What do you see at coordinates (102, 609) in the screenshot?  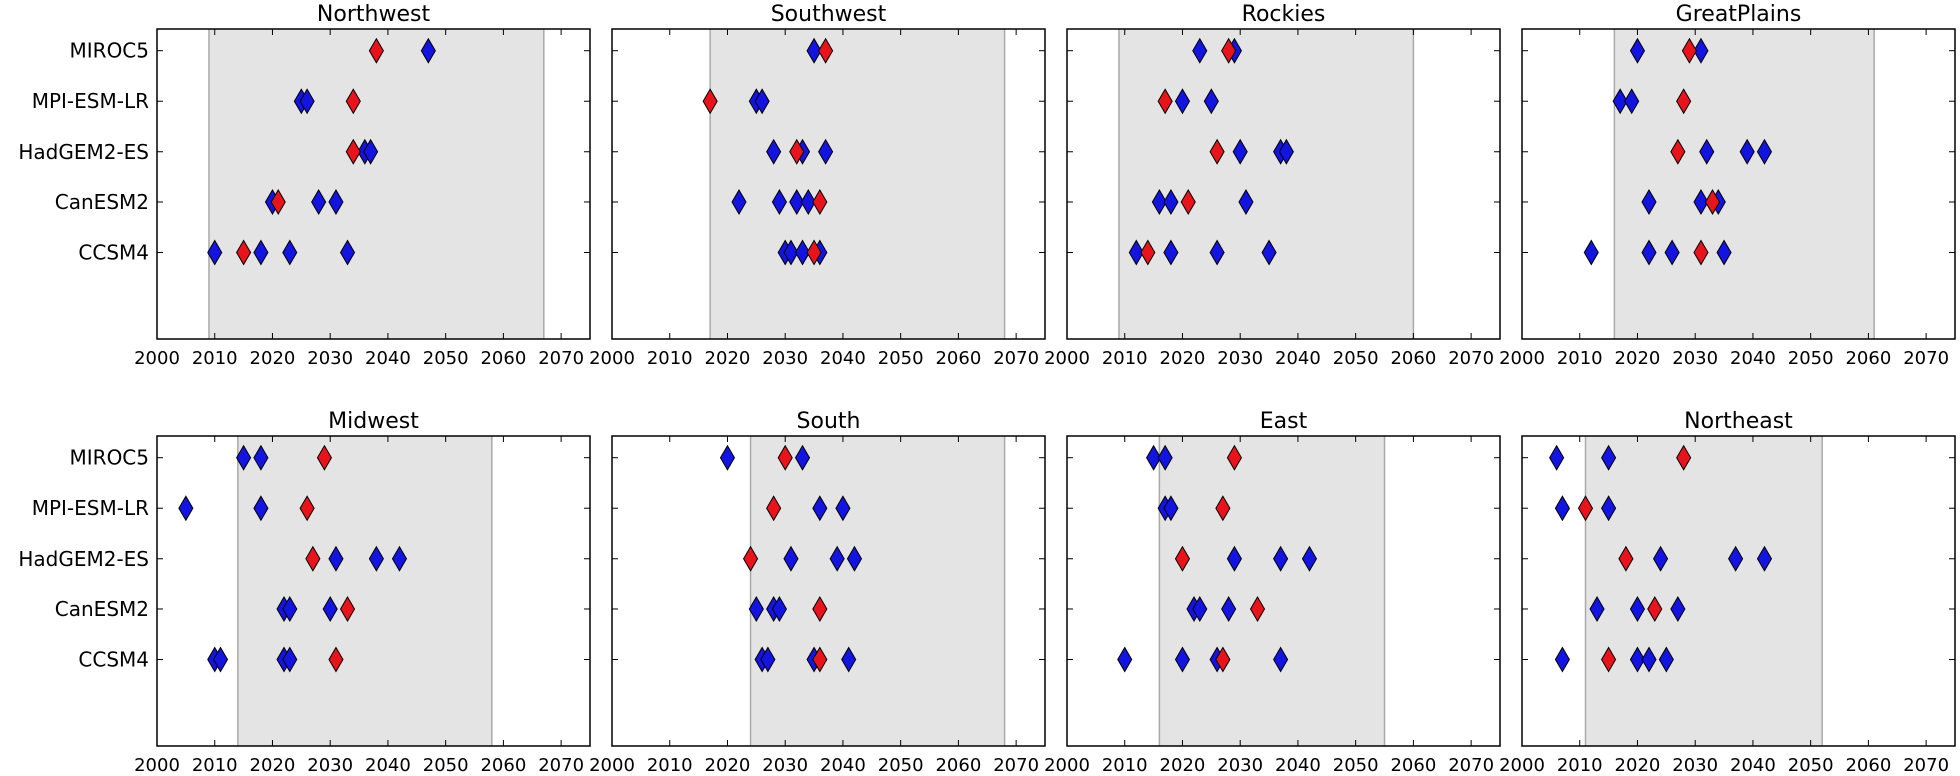 I see `model-label: CanESM2` at bounding box center [102, 609].